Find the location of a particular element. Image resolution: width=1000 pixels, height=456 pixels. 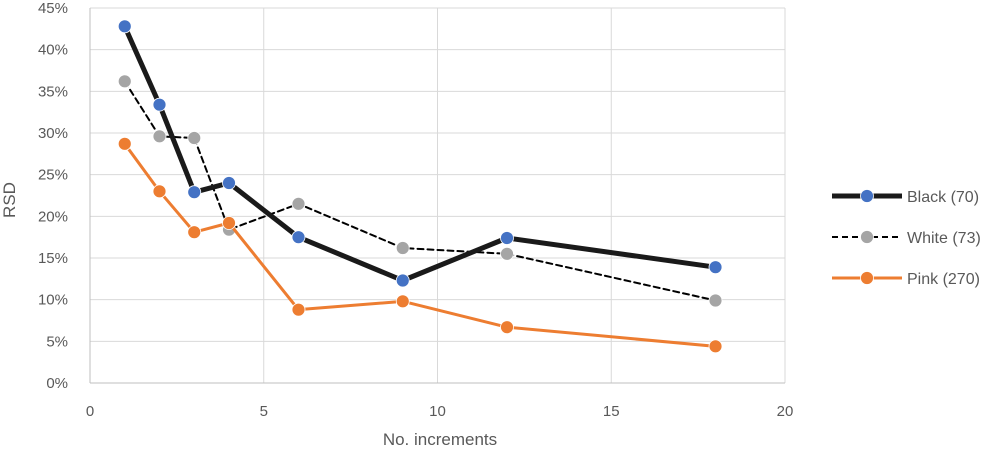

y-tick-label: 10% is located at coordinates (53, 300).